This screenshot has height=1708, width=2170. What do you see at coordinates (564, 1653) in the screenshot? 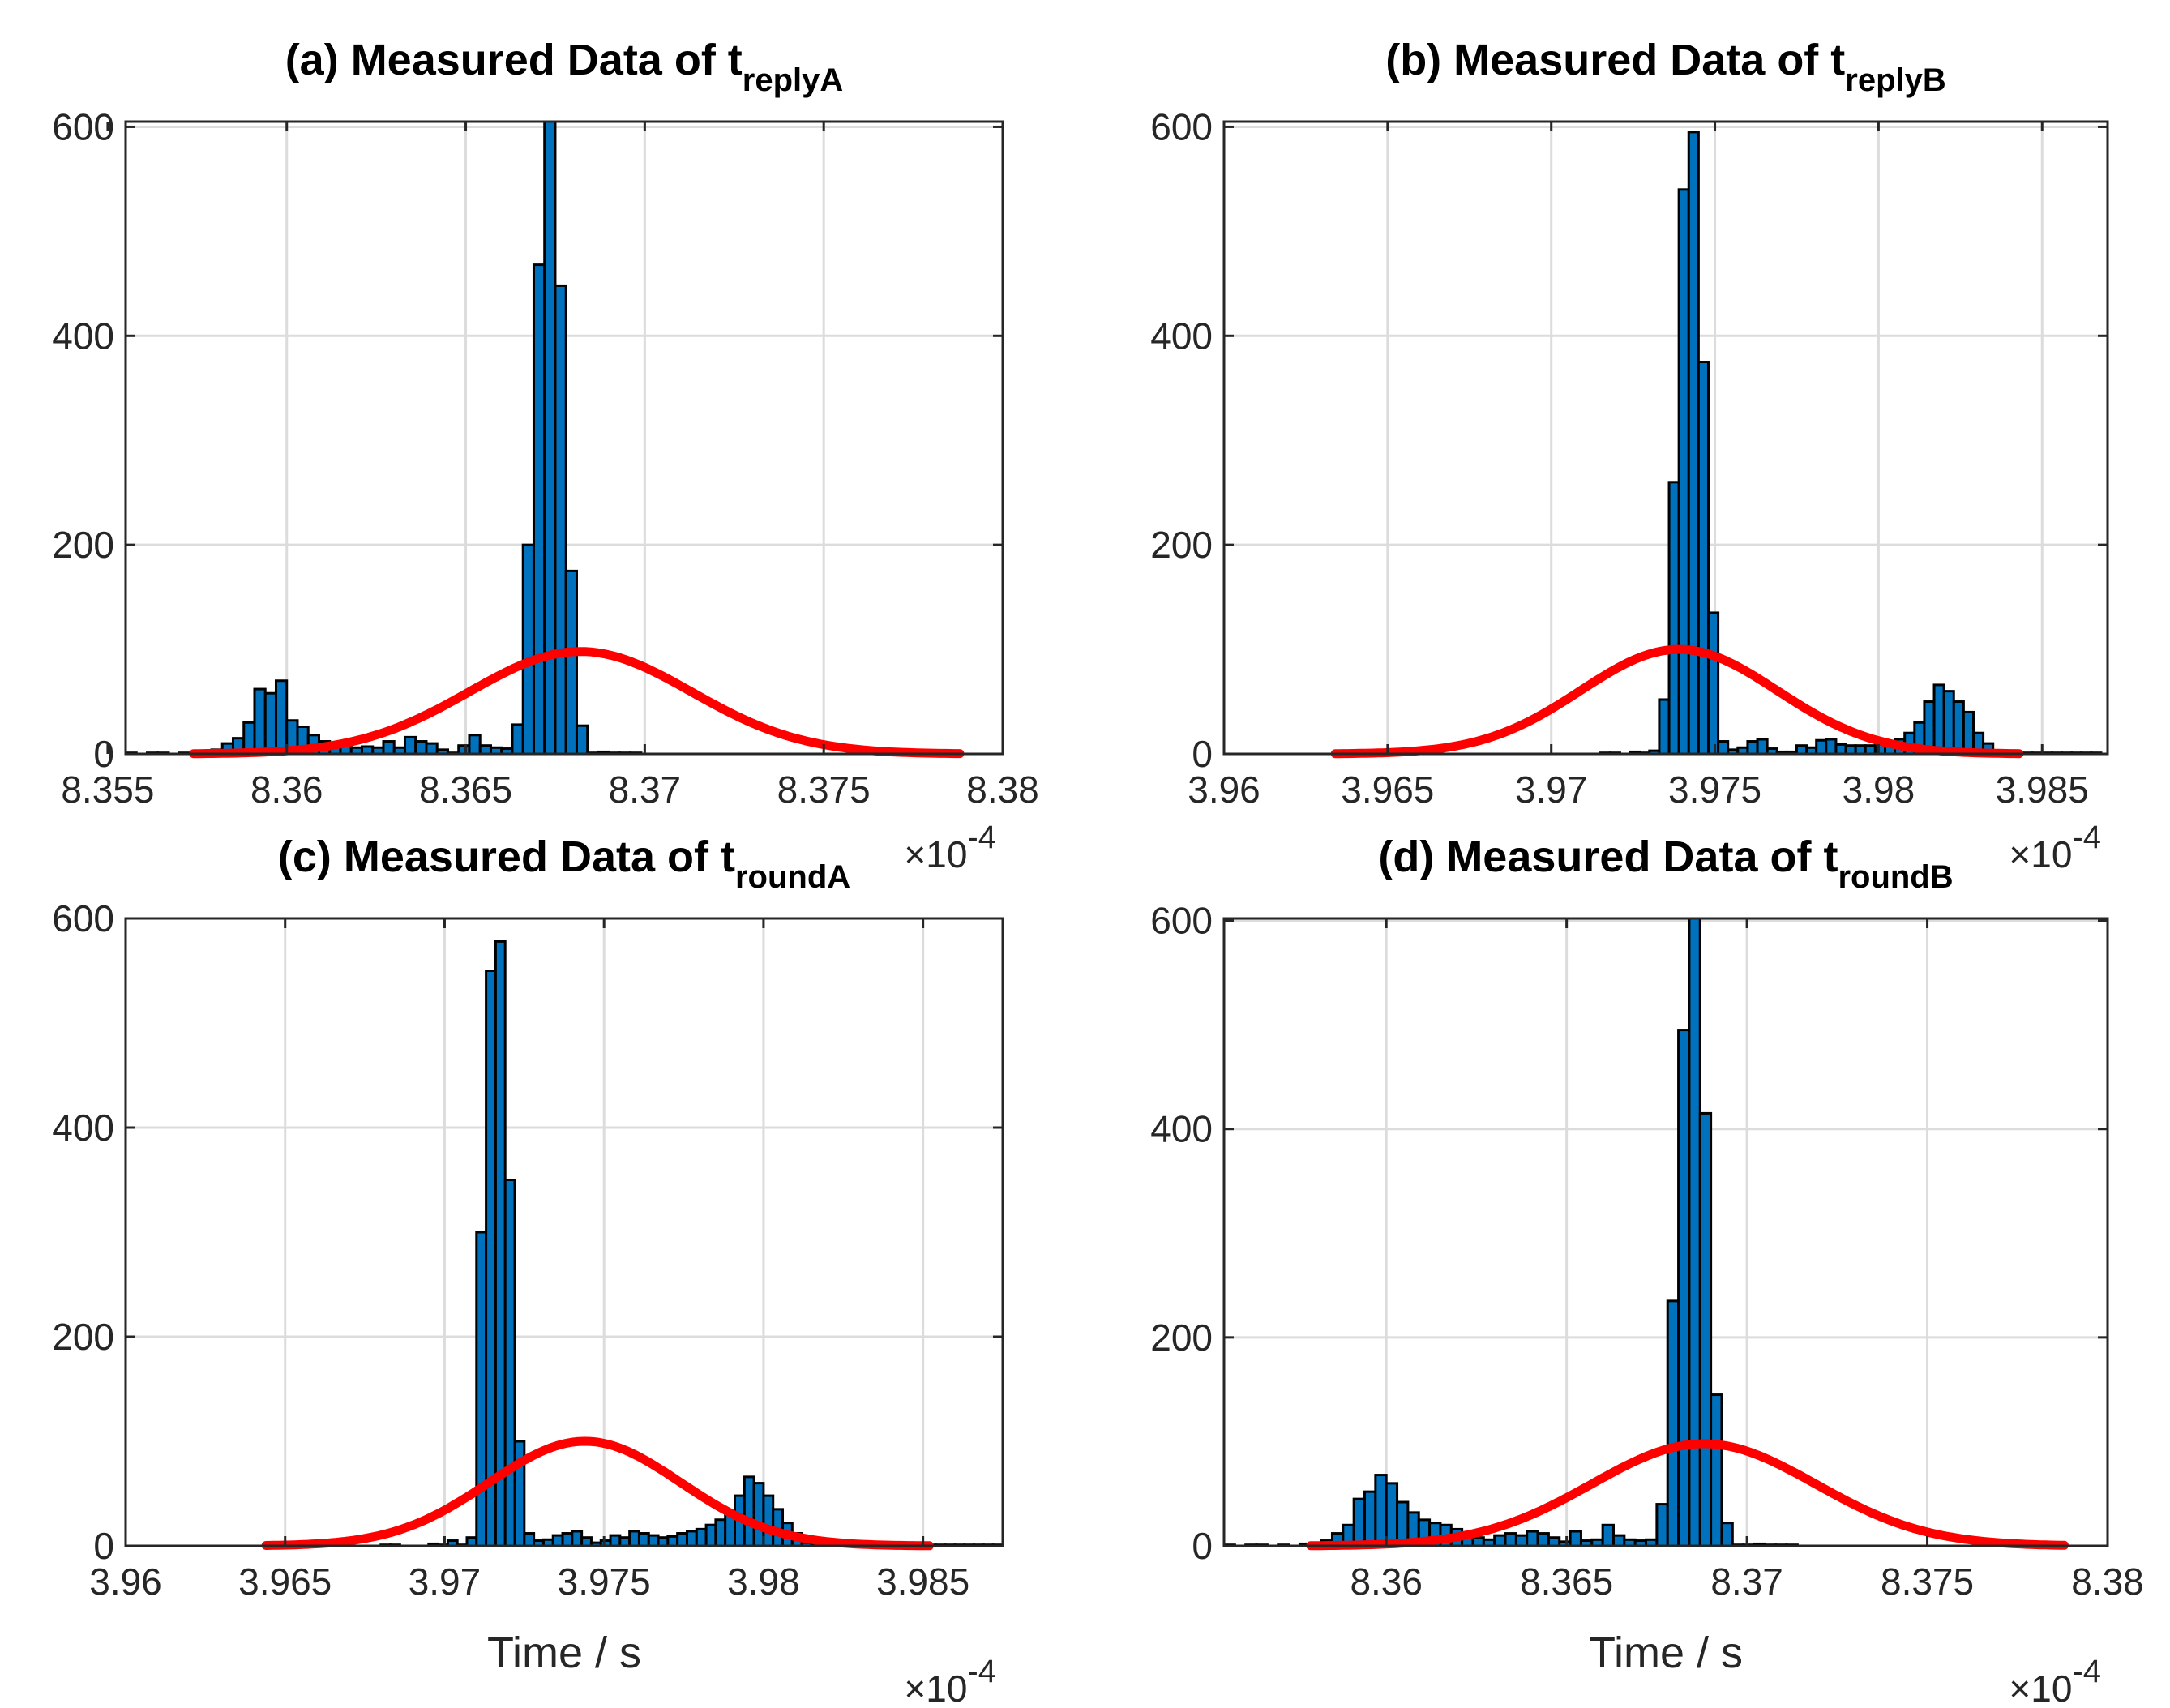
I see `x-axis-label: Time / s` at bounding box center [564, 1653].